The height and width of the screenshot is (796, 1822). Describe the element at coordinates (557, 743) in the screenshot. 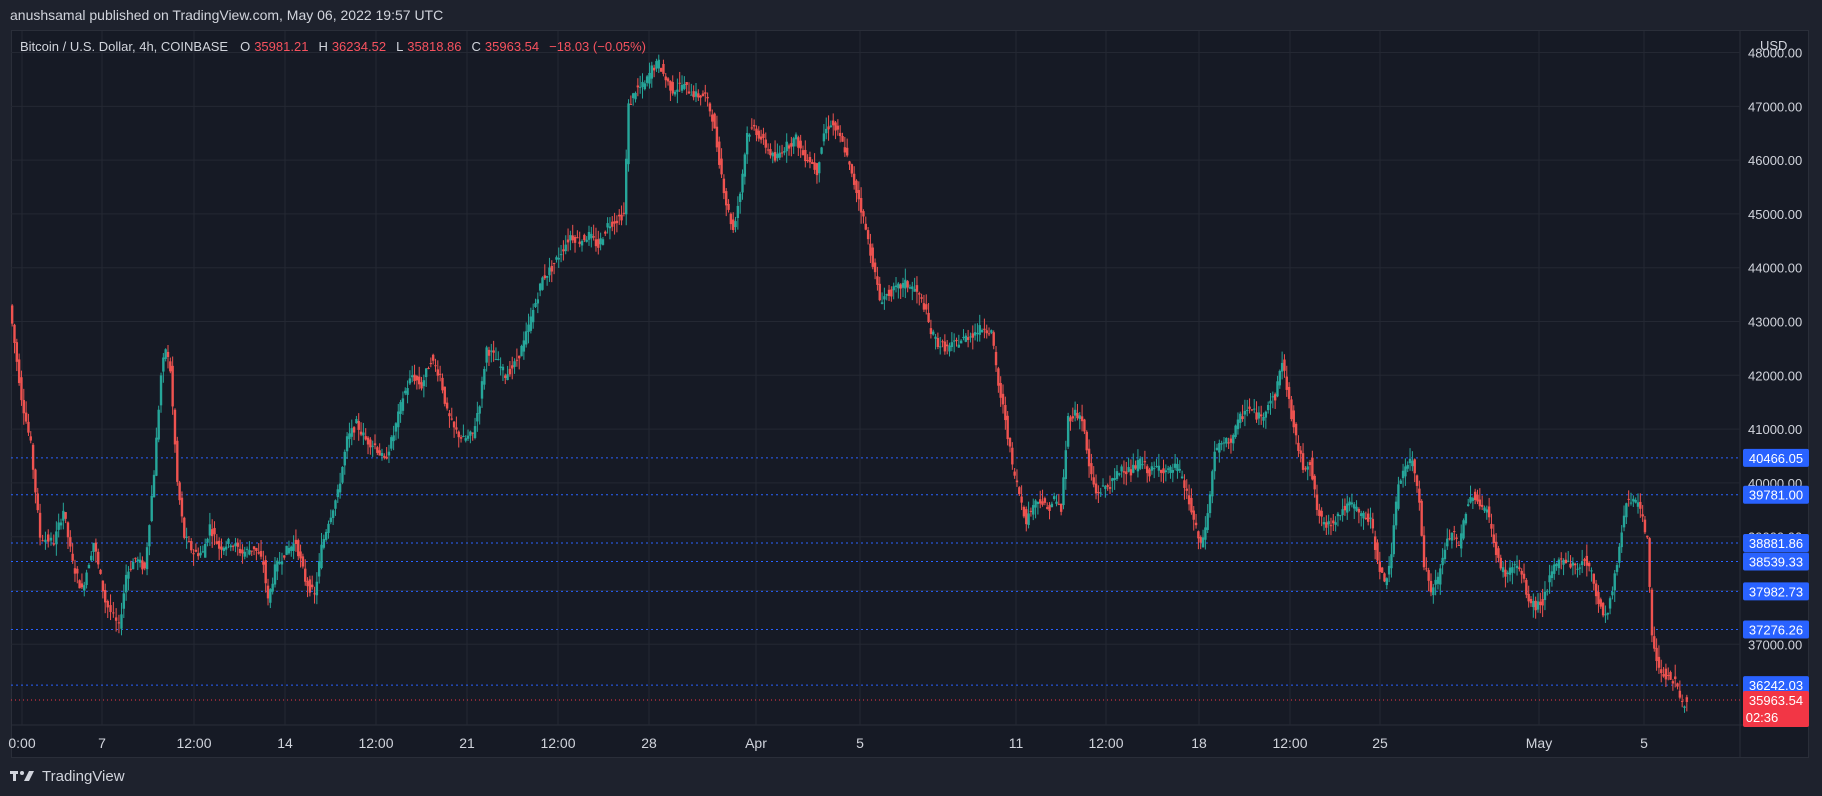

I see `x-tick-label: 12:00` at that location.